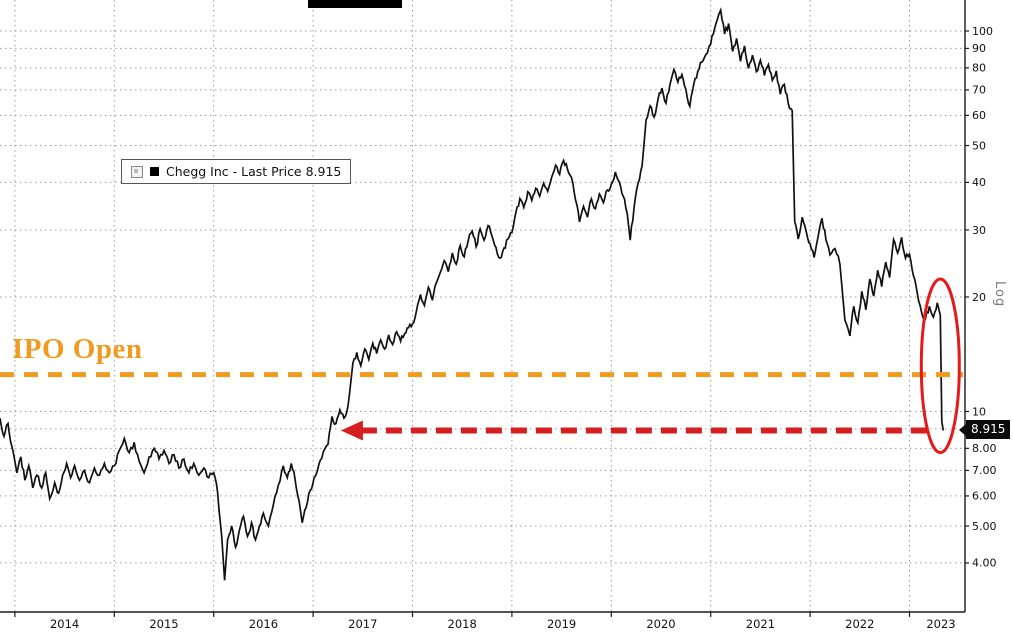 This screenshot has height=637, width=1013. I want to click on y-tick-label: 4.00, so click(984, 563).